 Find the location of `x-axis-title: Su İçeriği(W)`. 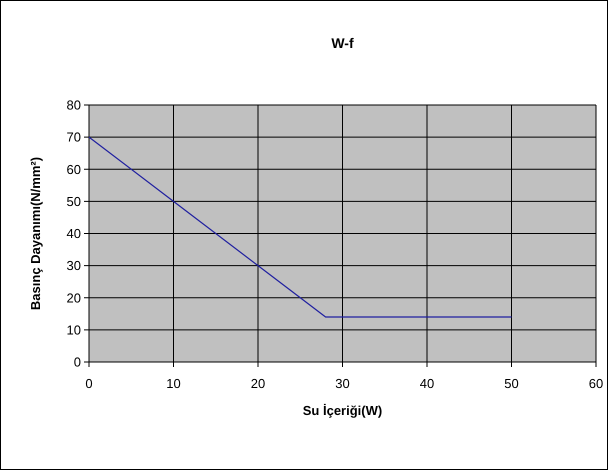

x-axis-title: Su İçeriği(W) is located at coordinates (342, 410).